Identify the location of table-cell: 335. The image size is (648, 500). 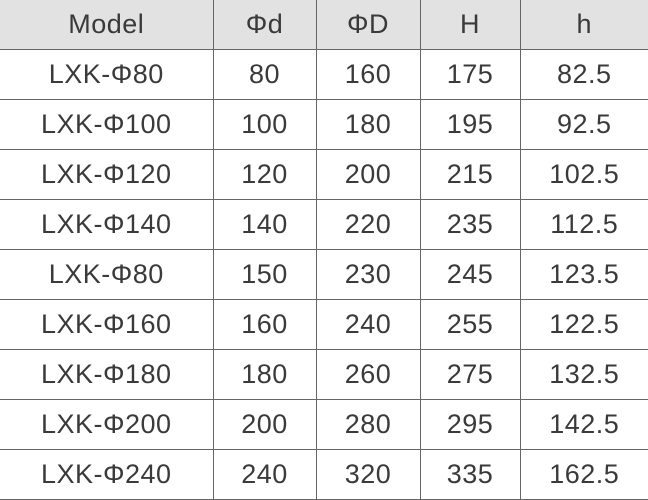
(470, 474).